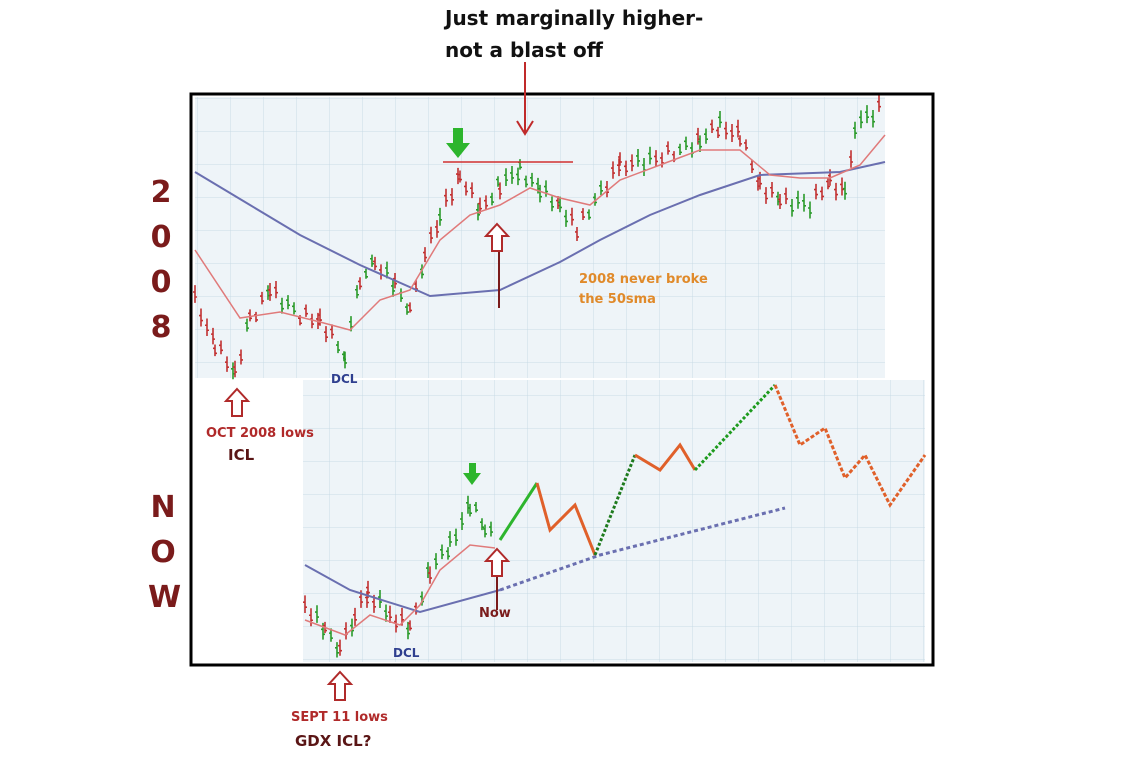 Image resolution: width=1131 pixels, height=763 pixels. What do you see at coordinates (339, 717) in the screenshot?
I see `low-note: SEPT 11 lows` at bounding box center [339, 717].